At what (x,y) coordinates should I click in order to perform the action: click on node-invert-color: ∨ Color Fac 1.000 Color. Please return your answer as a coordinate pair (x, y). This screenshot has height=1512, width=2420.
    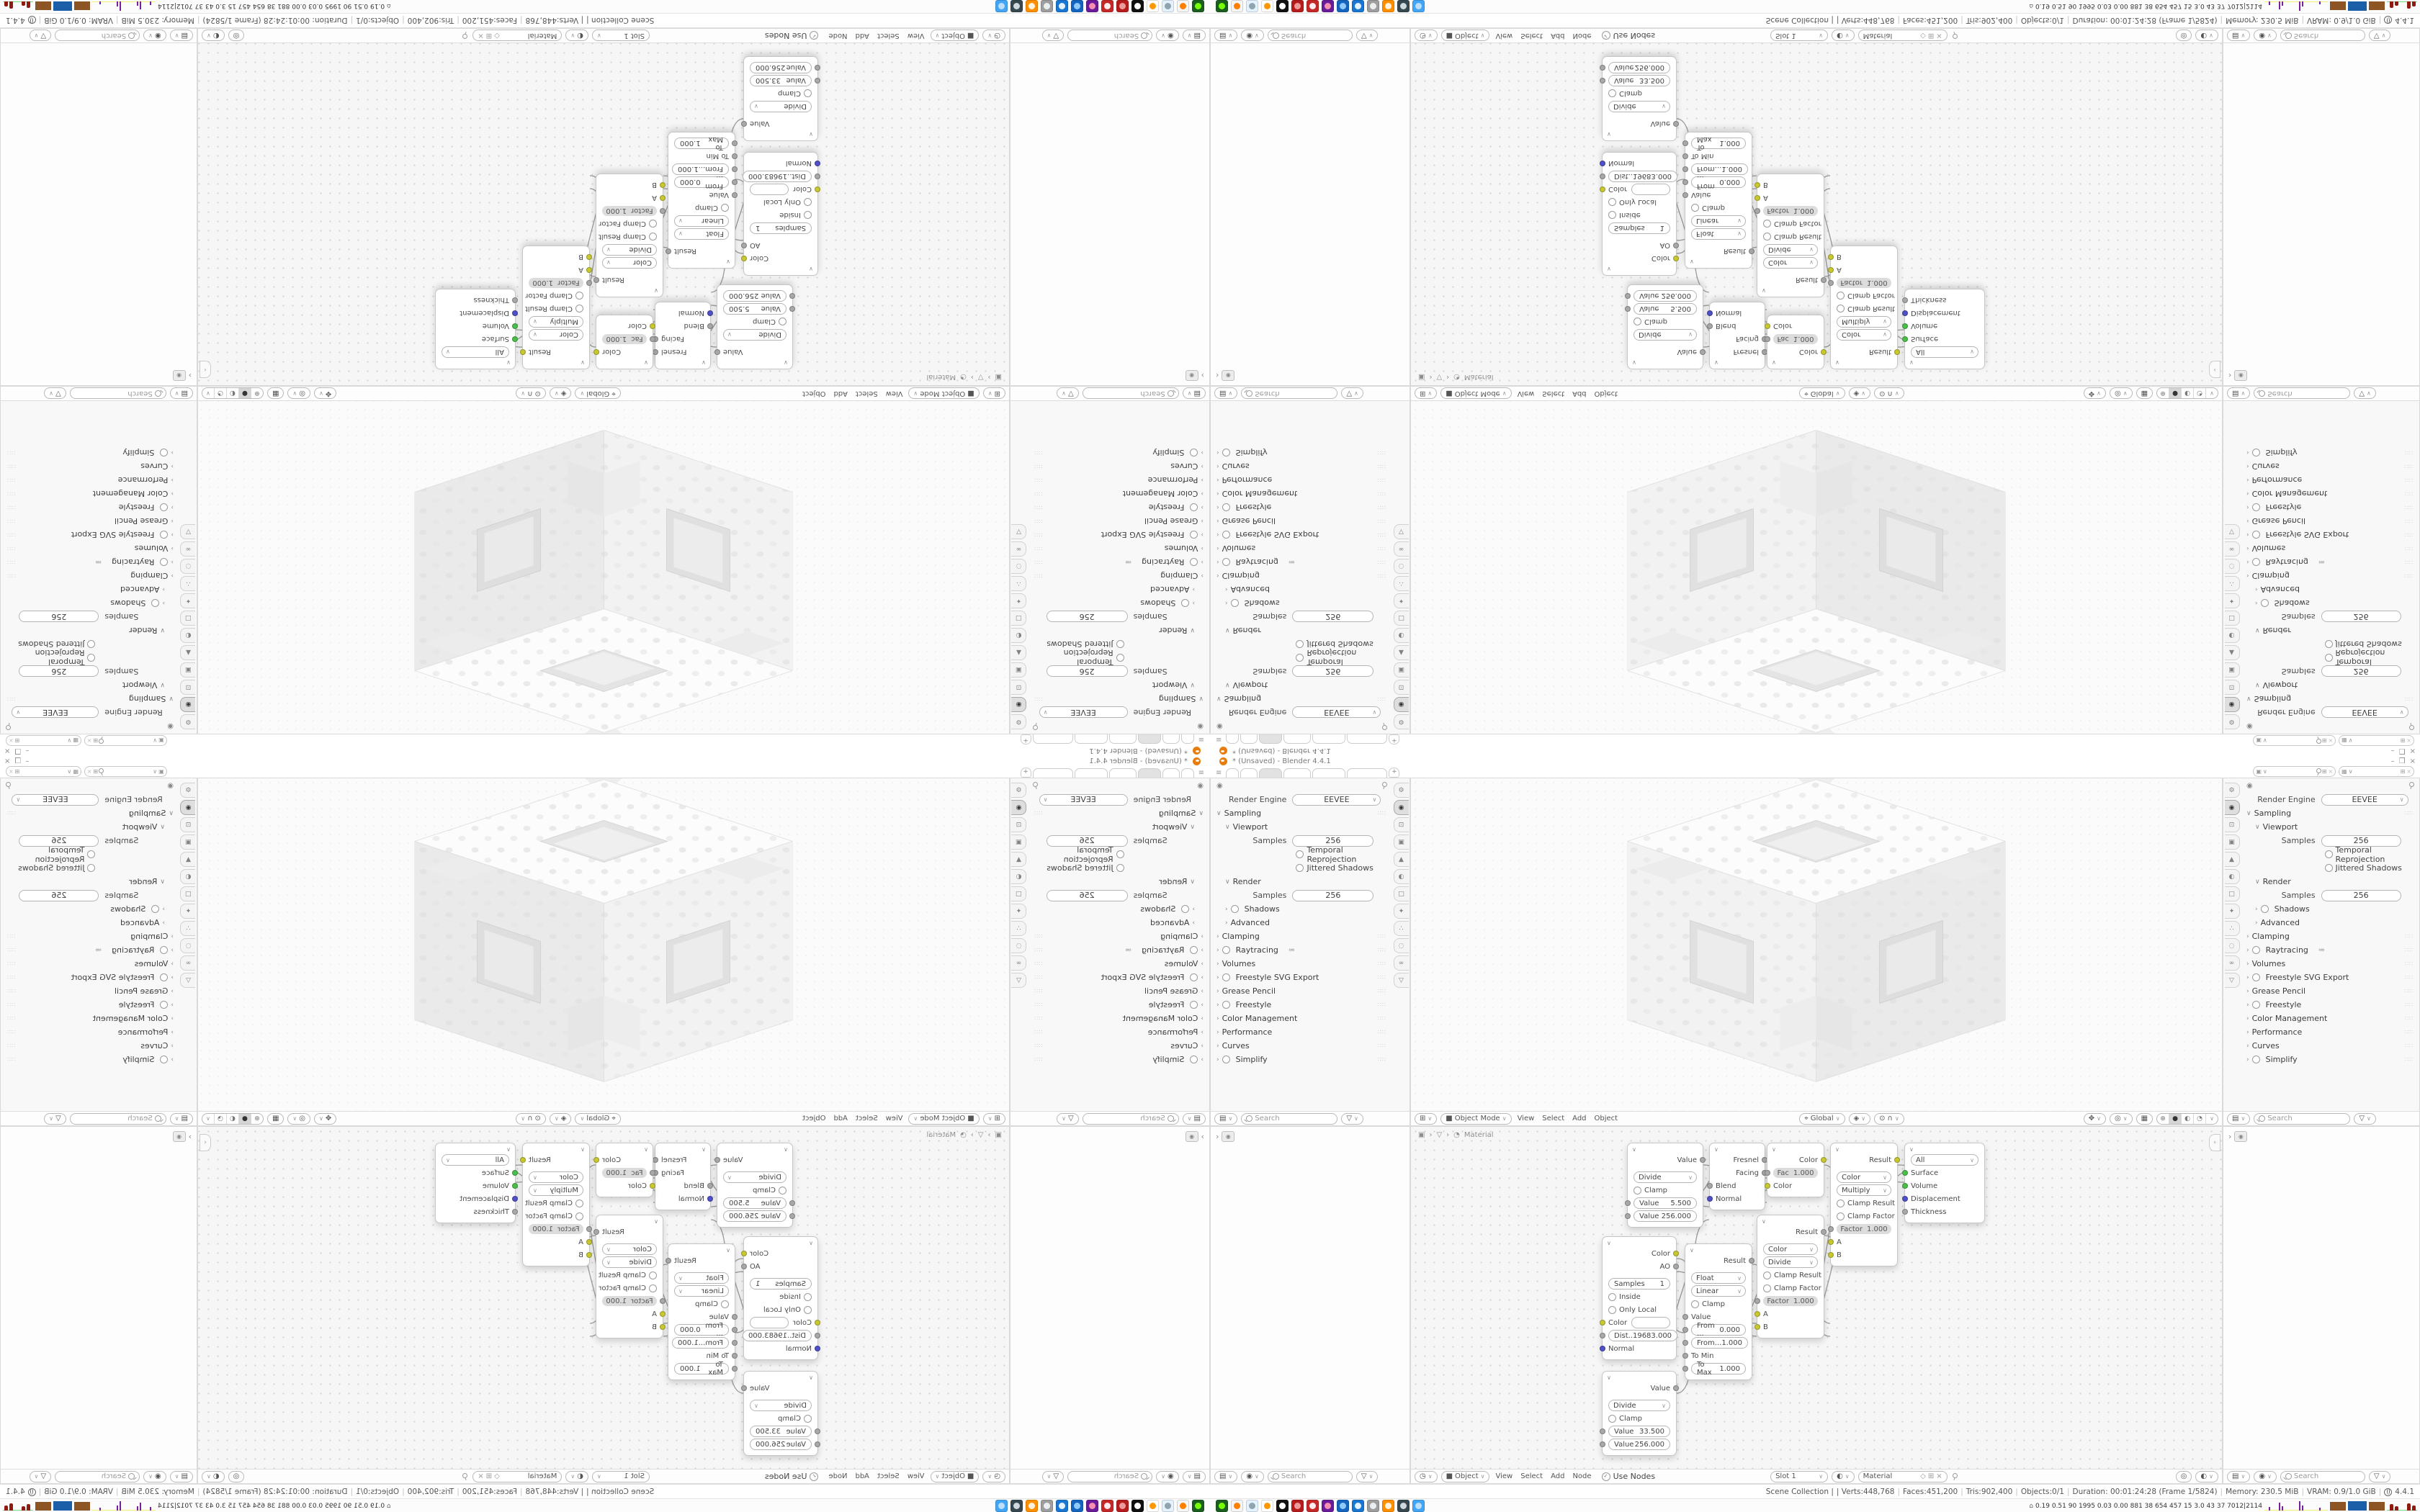
    Looking at the image, I should click on (624, 342).